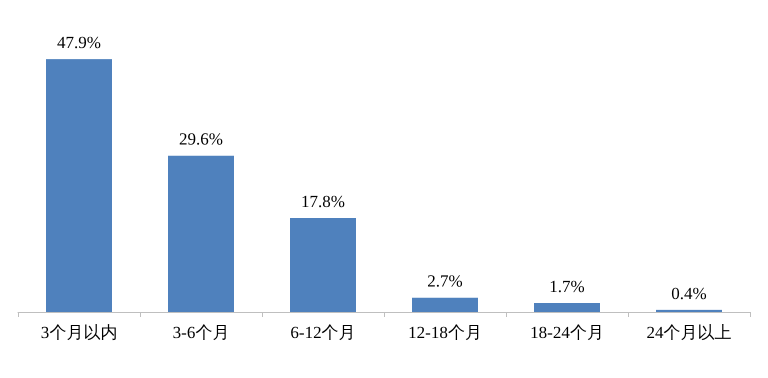 This screenshot has width=768, height=378. Describe the element at coordinates (445, 332) in the screenshot. I see `x-tick-label: 12-18个月` at that location.